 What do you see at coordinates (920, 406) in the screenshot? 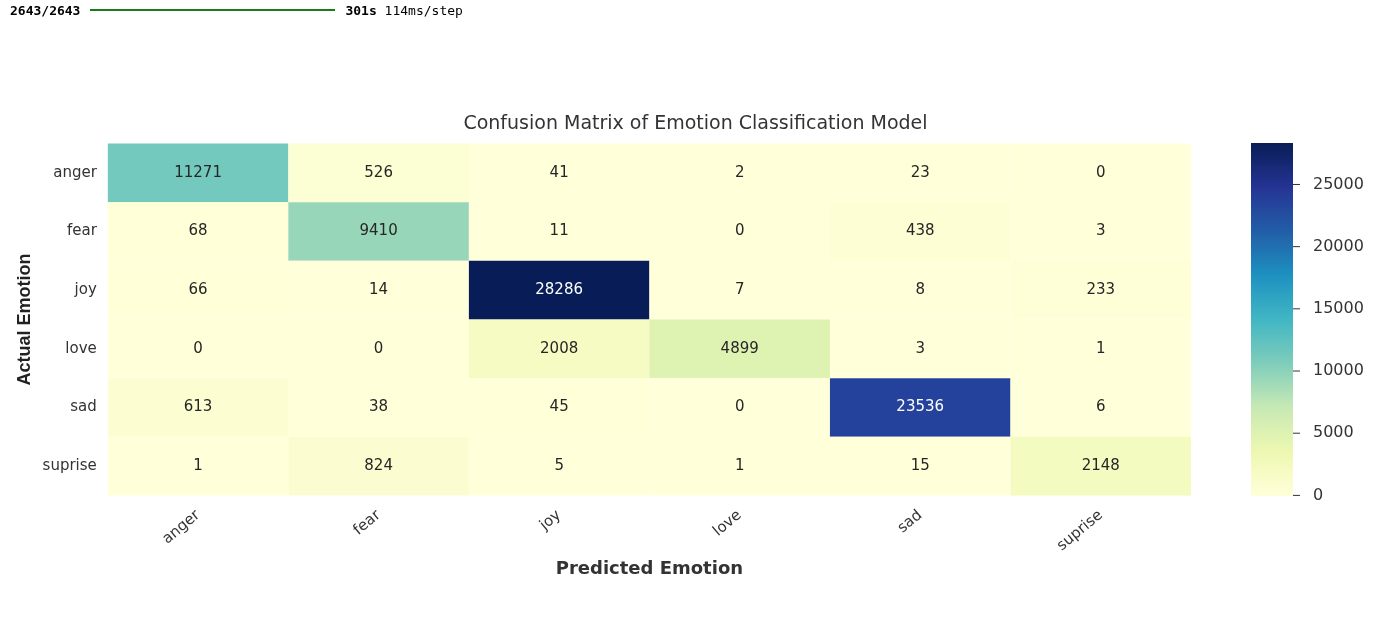
I see `data-label: 23536` at bounding box center [920, 406].